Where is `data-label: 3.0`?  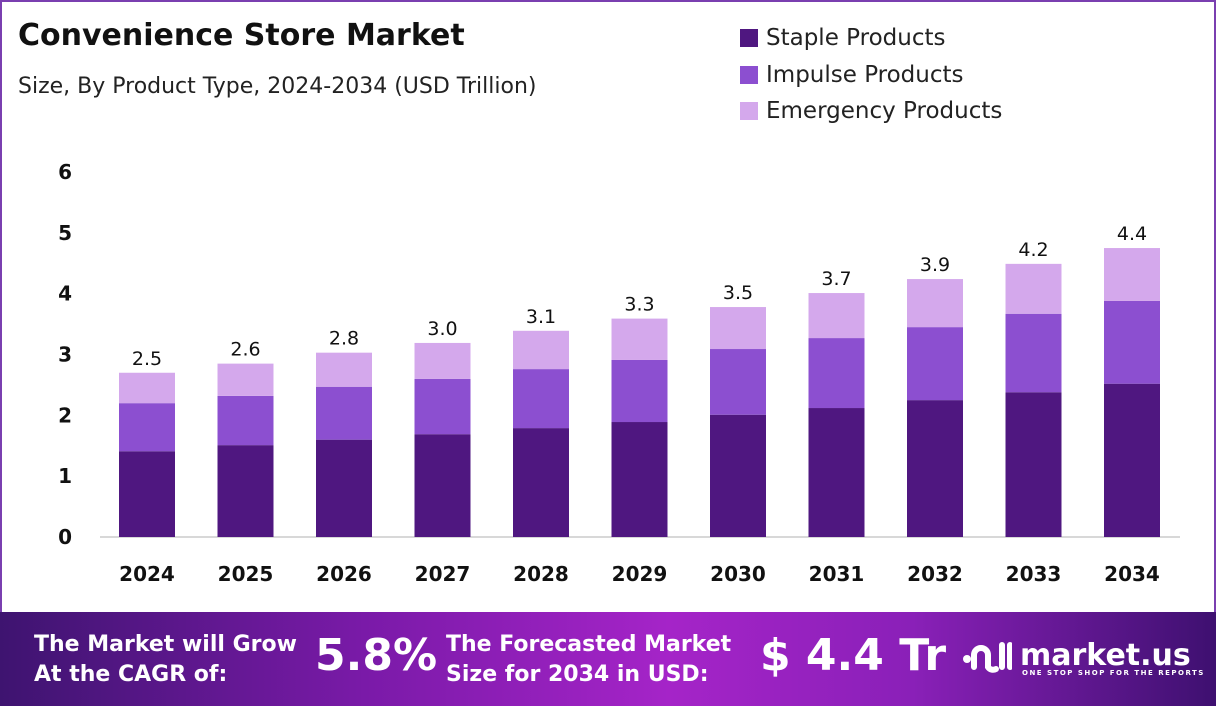 data-label: 3.0 is located at coordinates (442, 329).